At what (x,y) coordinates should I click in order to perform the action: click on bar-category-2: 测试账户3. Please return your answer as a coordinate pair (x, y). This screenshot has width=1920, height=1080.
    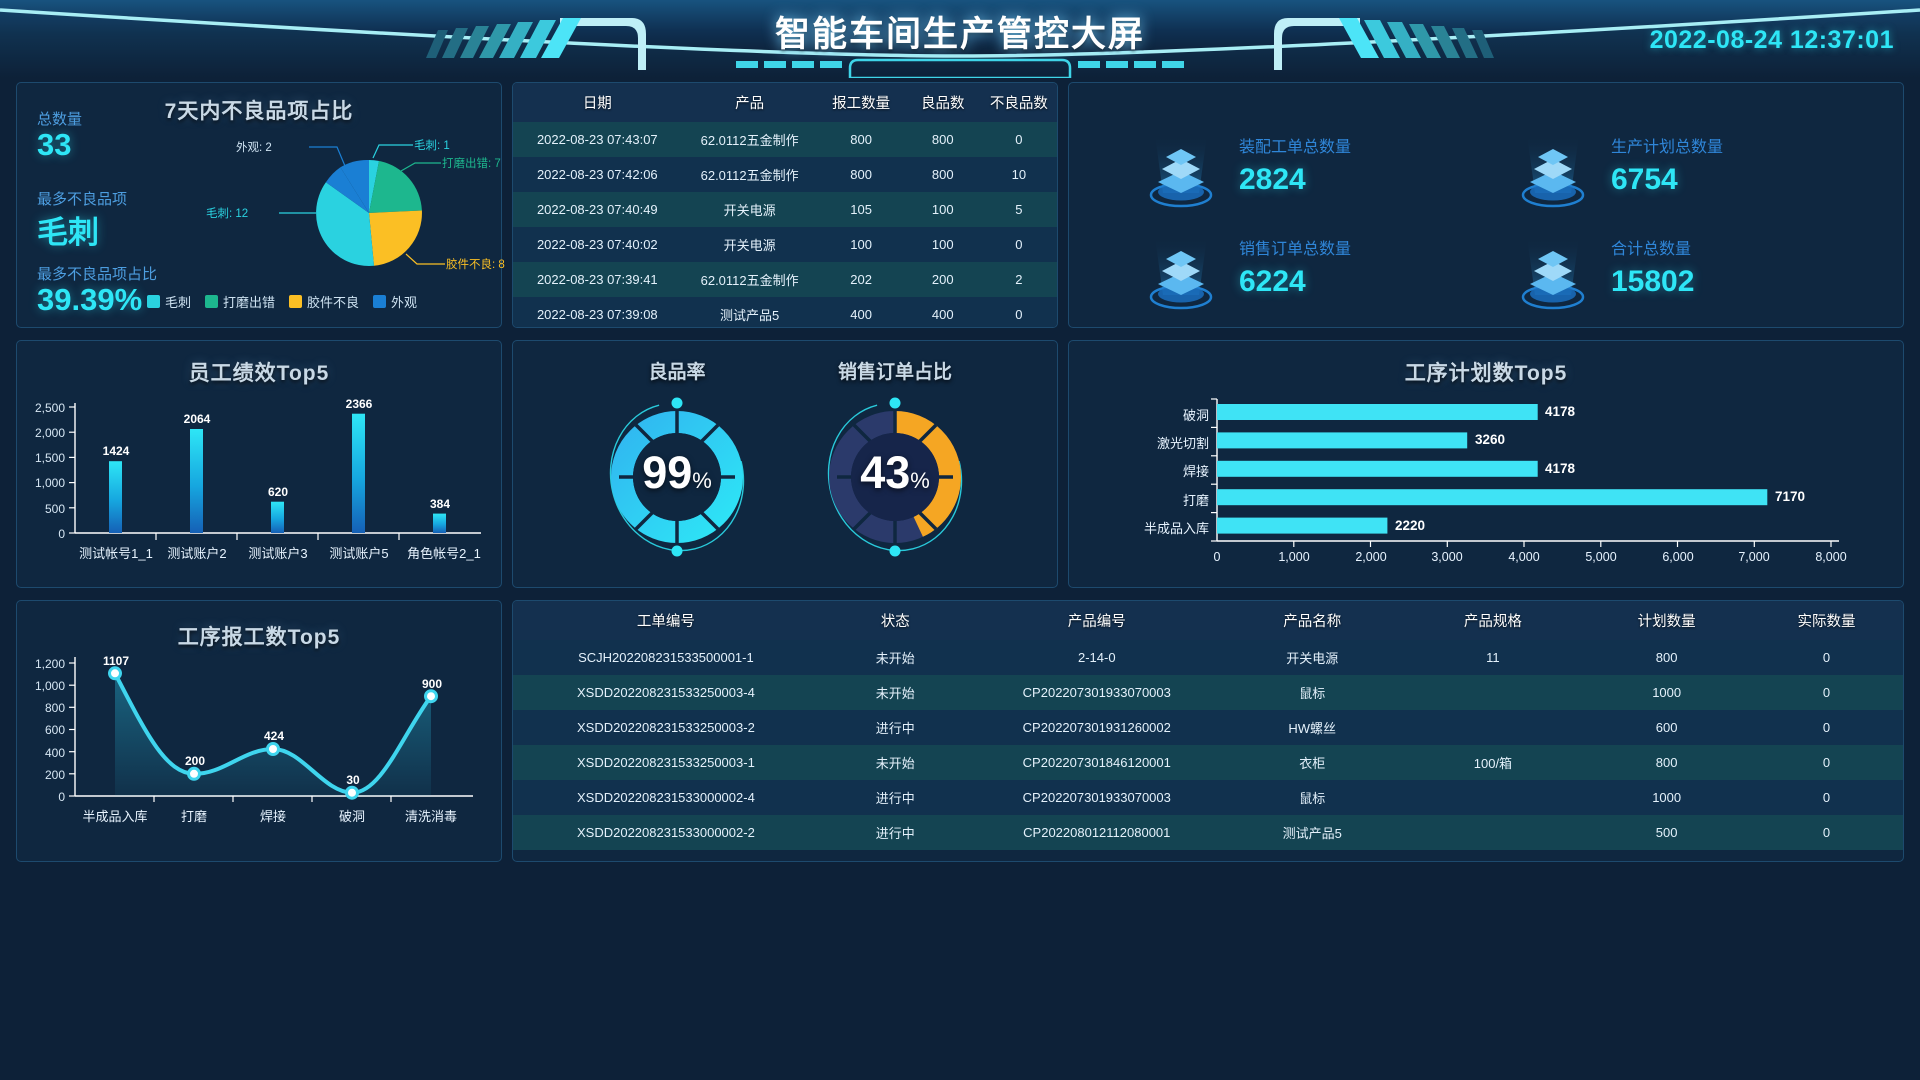
    Looking at the image, I should click on (278, 553).